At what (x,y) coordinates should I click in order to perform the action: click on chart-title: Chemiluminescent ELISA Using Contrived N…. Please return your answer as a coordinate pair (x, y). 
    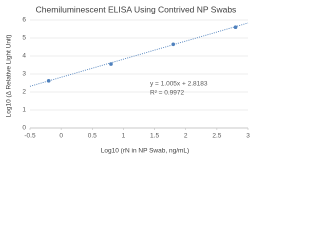
    Looking at the image, I should click on (136, 9).